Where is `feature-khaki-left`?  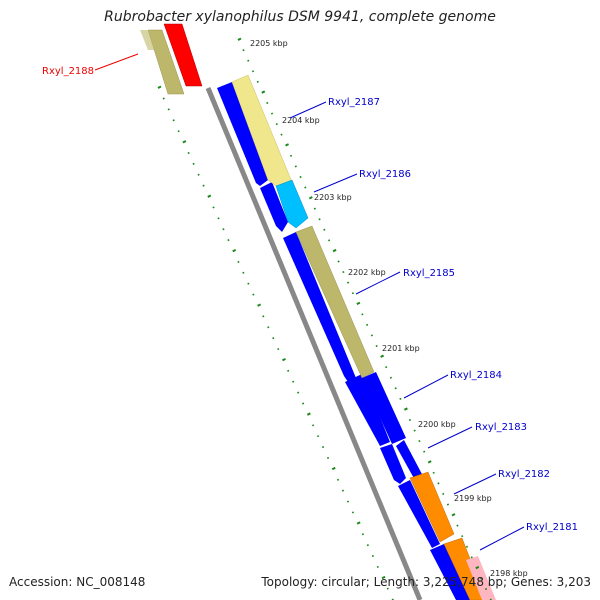 feature-khaki-left is located at coordinates (166, 62).